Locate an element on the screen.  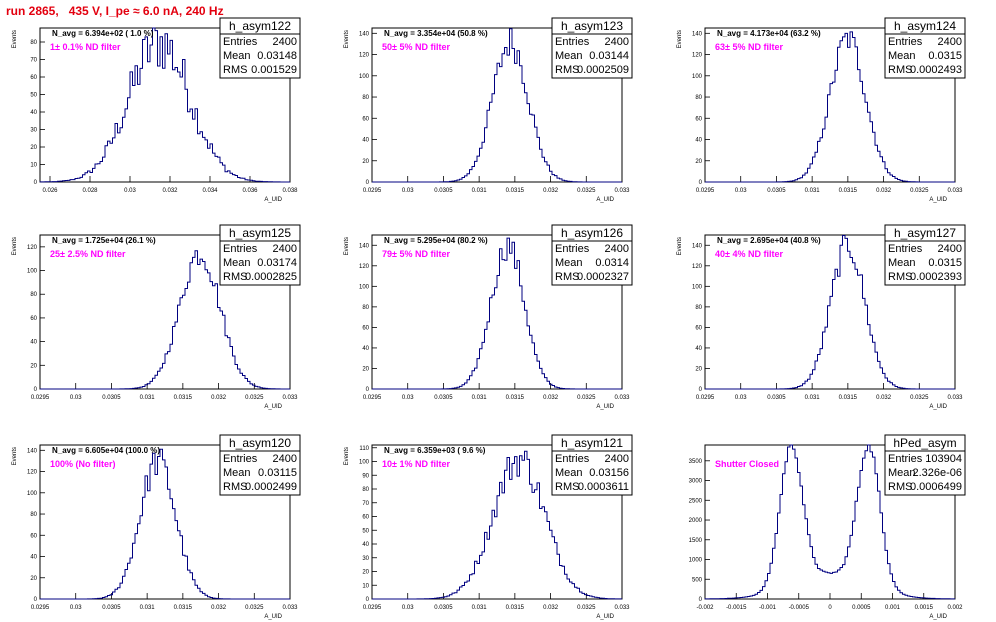
filter-label: 10± 1% ND filter is located at coordinates (416, 464).